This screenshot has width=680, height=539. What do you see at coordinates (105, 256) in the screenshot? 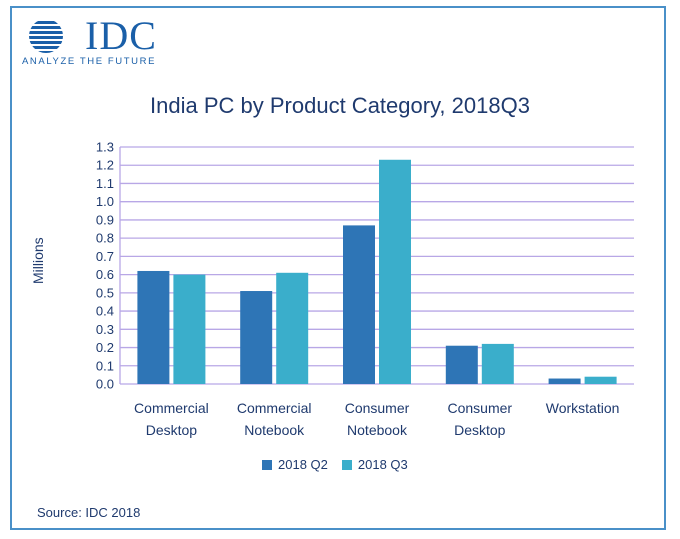
I see `y-tick-label: 0.7` at bounding box center [105, 256].